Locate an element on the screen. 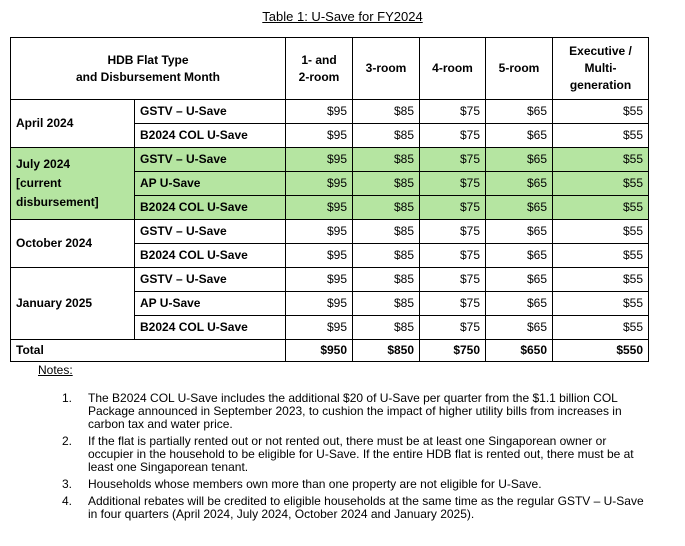 The image size is (685, 546). header-cell: 4-room is located at coordinates (453, 68).